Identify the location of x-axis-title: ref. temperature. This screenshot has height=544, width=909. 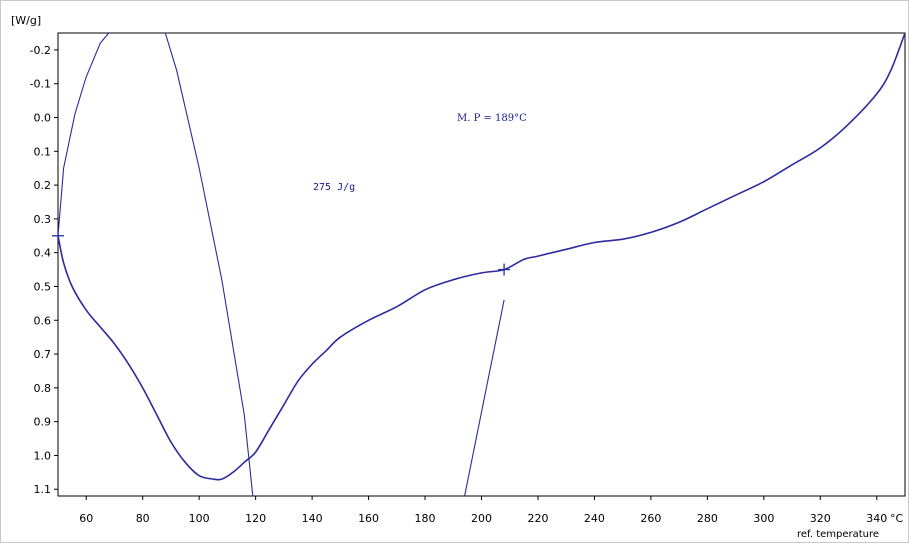
(838, 534).